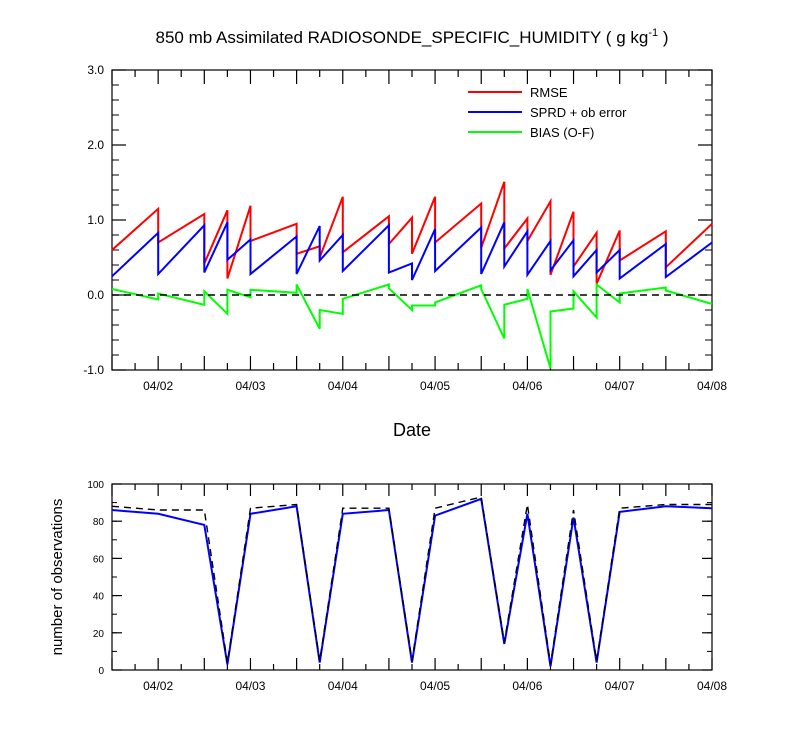  What do you see at coordinates (412, 251) in the screenshot?
I see `series-line-sprd-ob-error` at bounding box center [412, 251].